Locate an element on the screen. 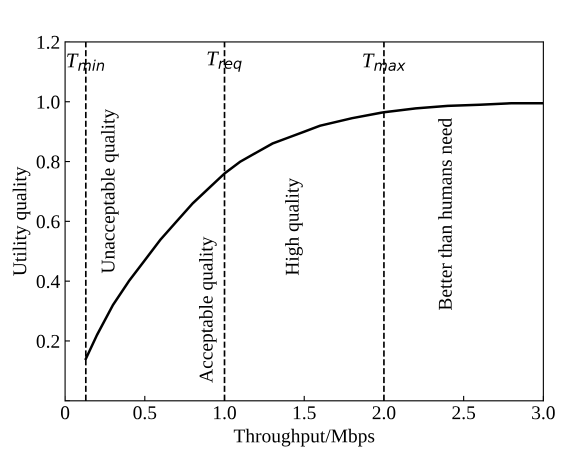 The width and height of the screenshot is (566, 466). ref-line-label: T$_{min}$ is located at coordinates (85, 62).